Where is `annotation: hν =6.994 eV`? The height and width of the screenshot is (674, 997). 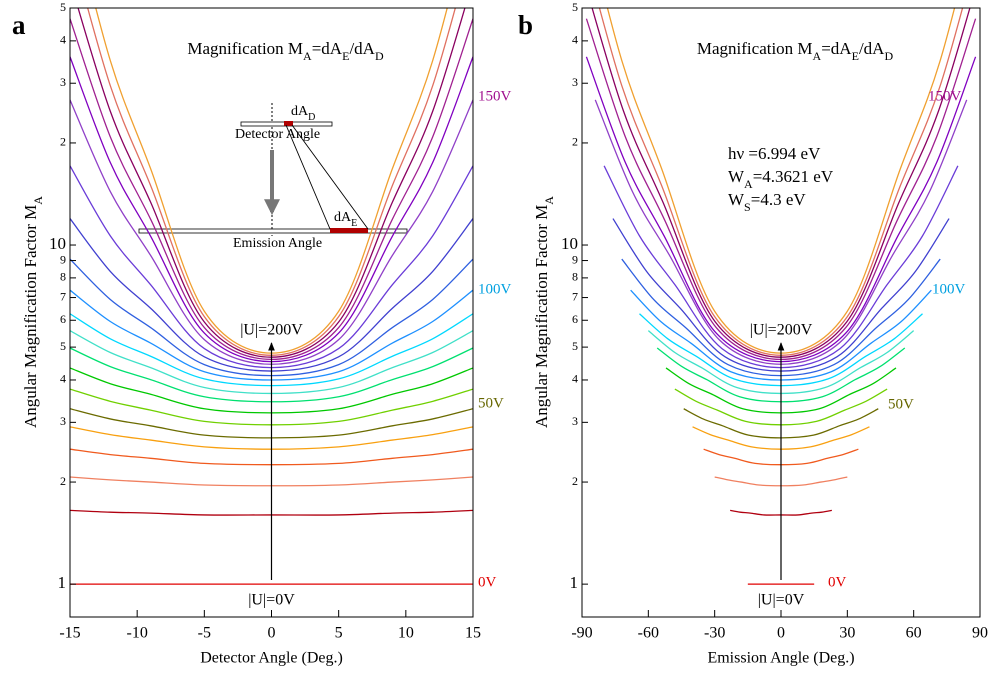 annotation: hν =6.994 eV is located at coordinates (774, 153).